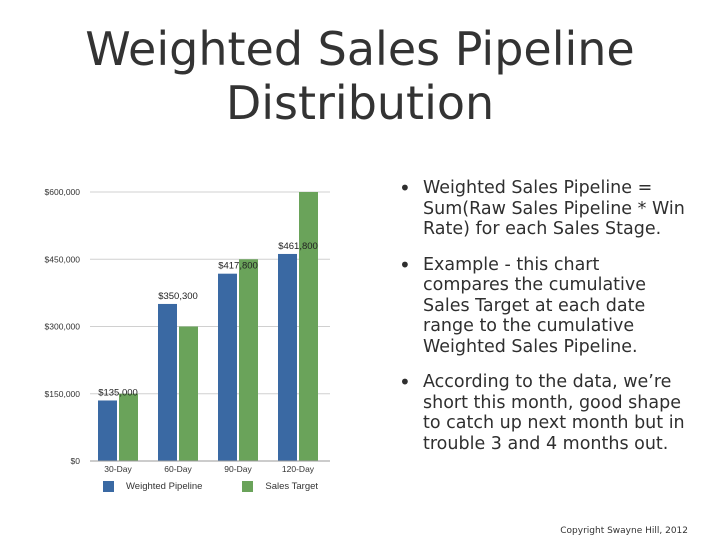 This screenshot has width=728, height=546. I want to click on y-tick-label: $0, so click(76, 461).